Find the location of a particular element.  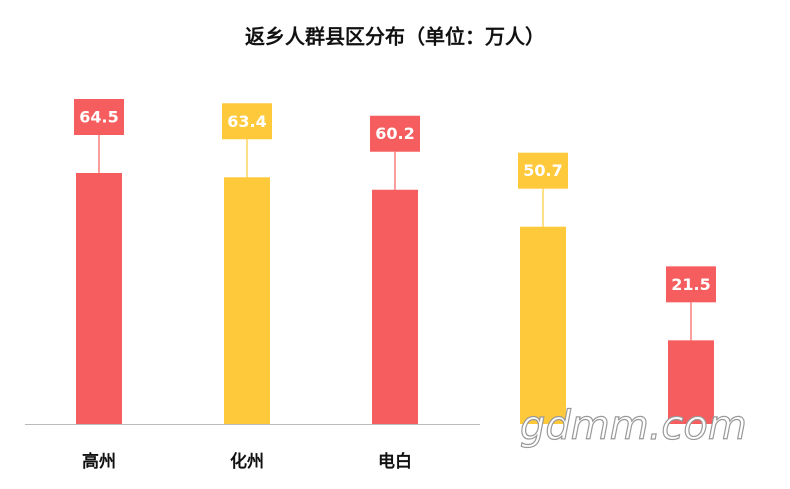

value-label: 21.5 is located at coordinates (690, 284).